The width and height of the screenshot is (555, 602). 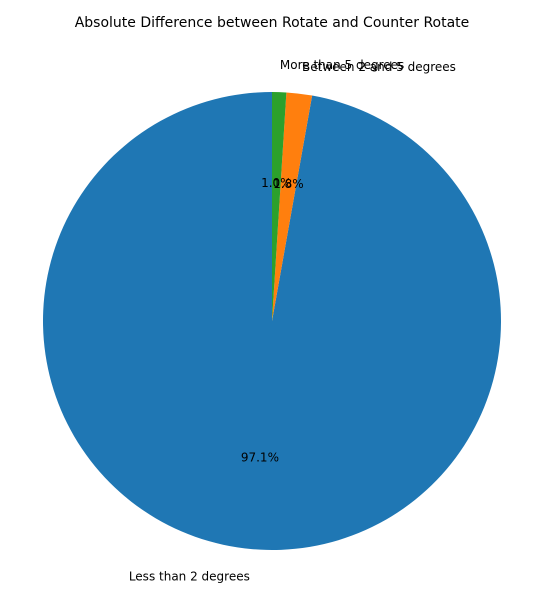 I want to click on pie-percent-label-1: 97.1%, so click(x=260, y=457).